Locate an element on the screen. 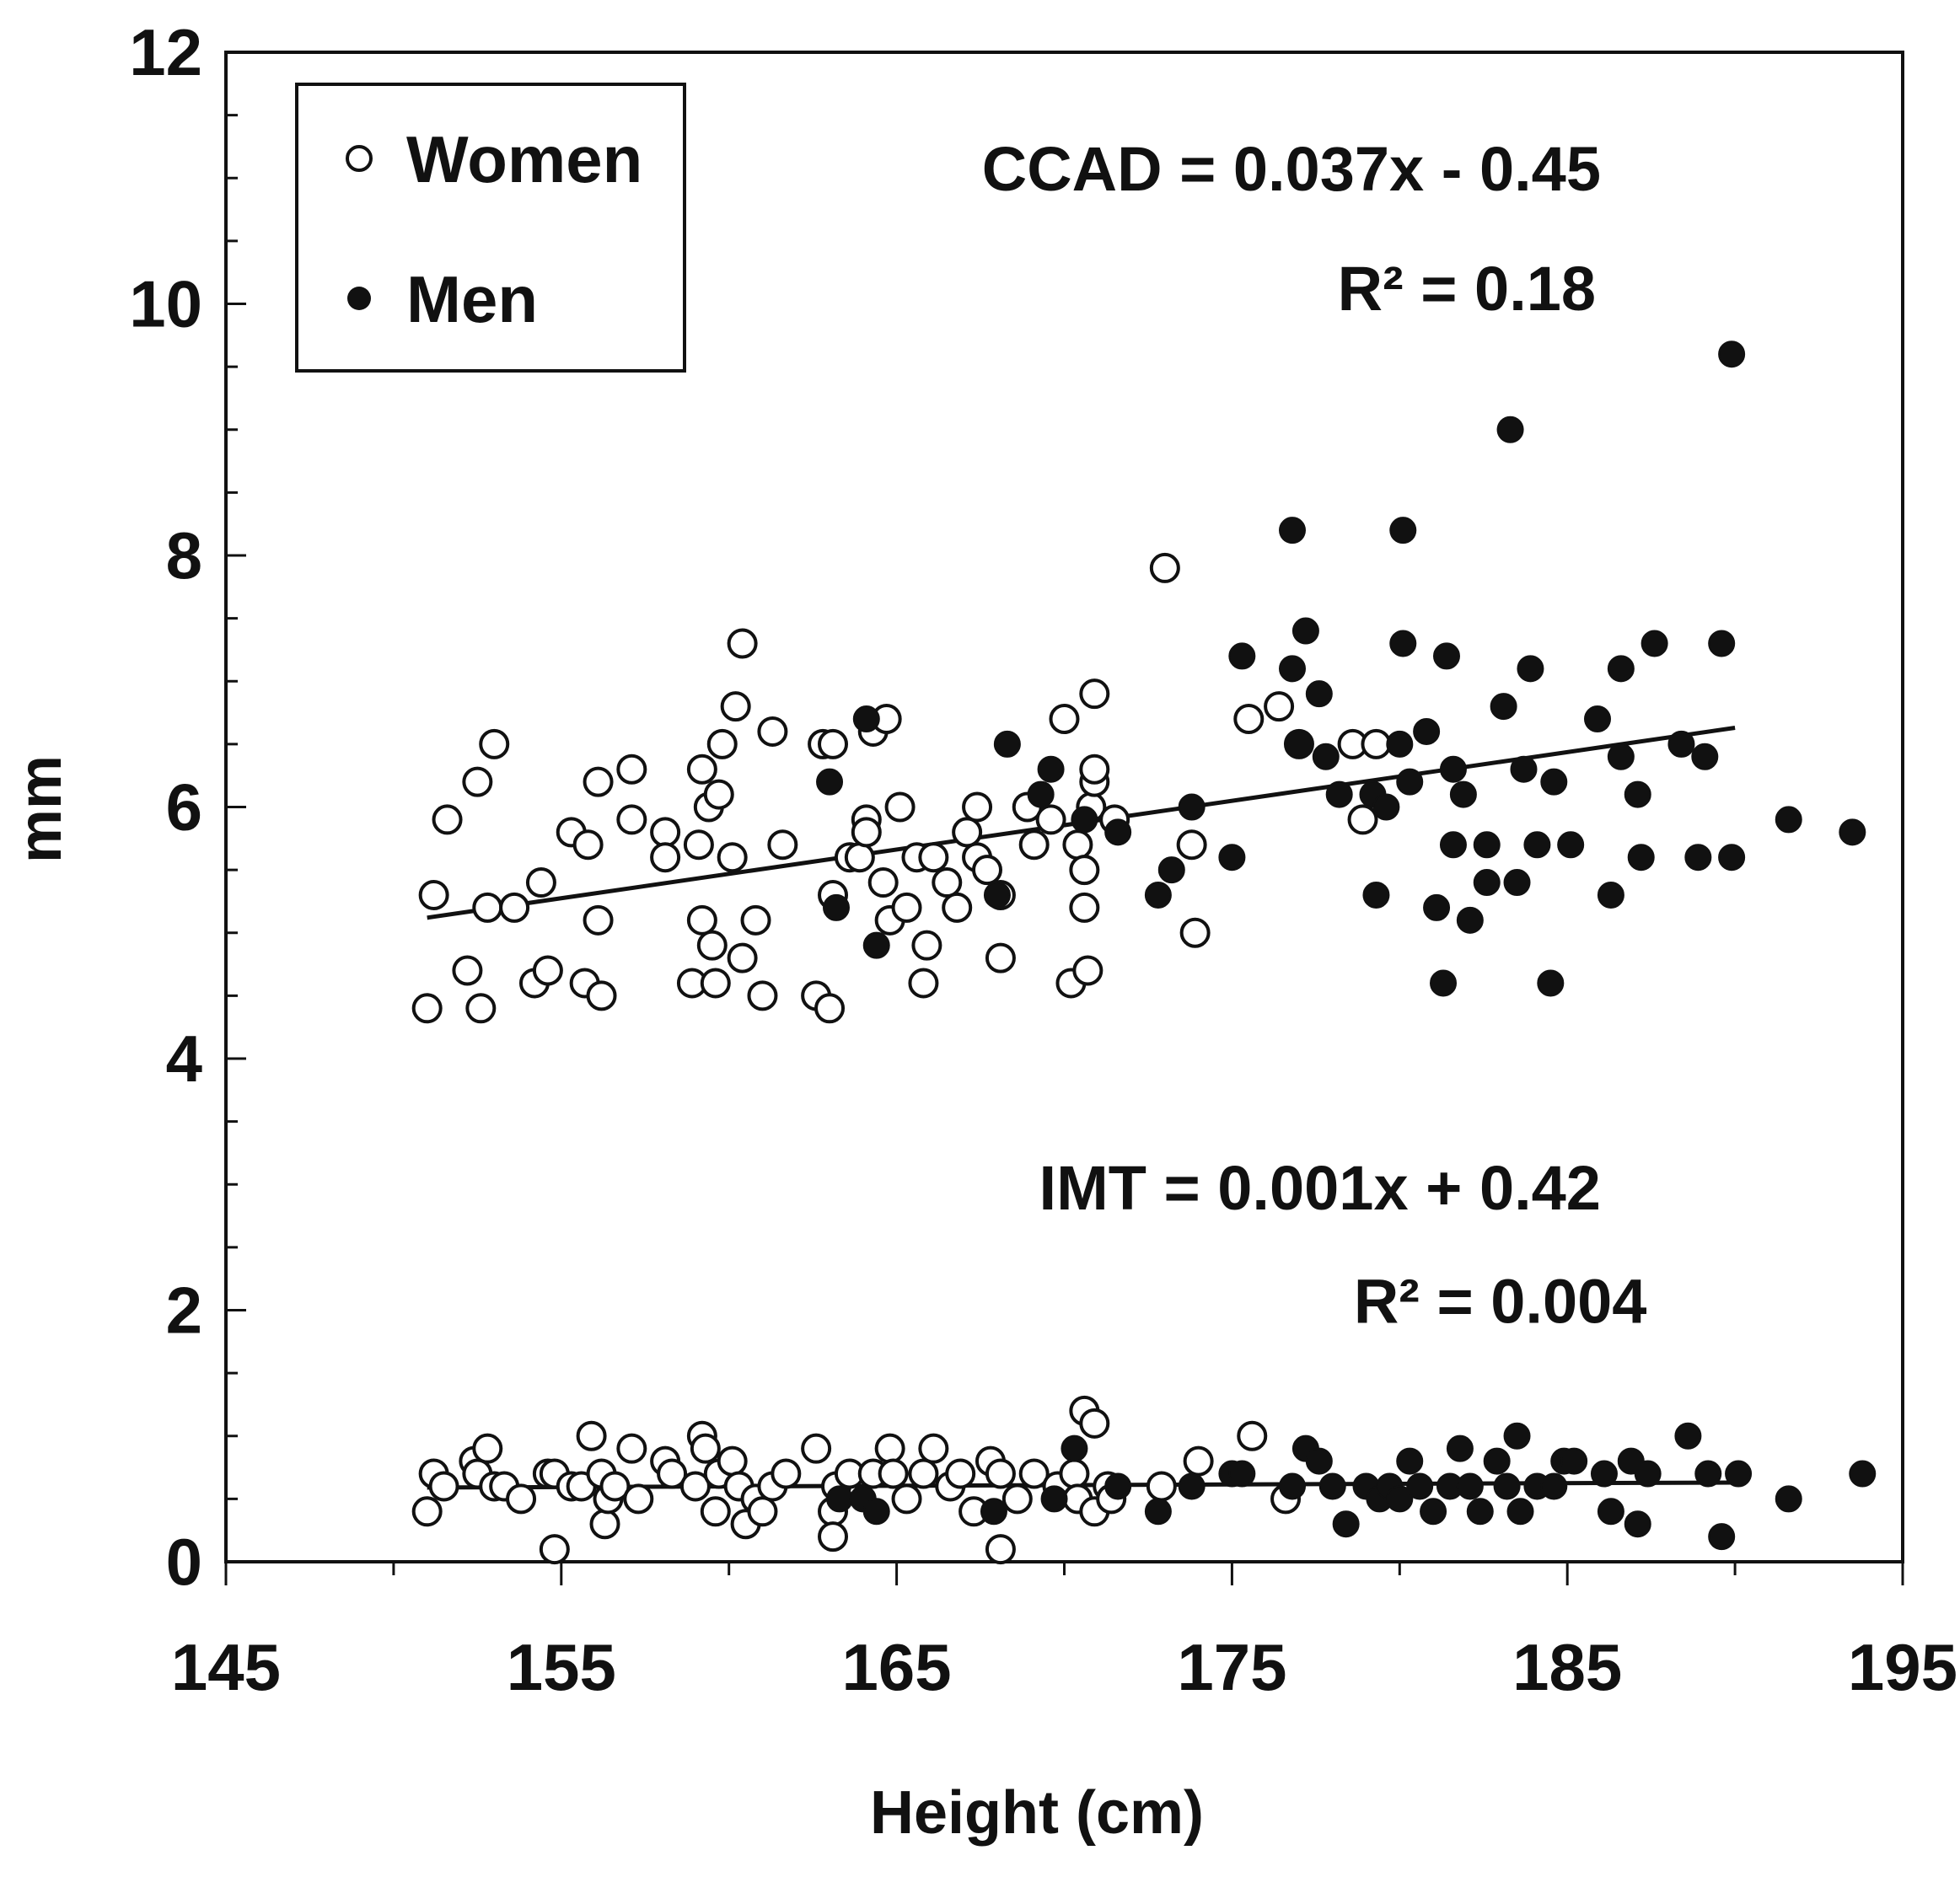  y-tick-label: 12 is located at coordinates (165, 52).